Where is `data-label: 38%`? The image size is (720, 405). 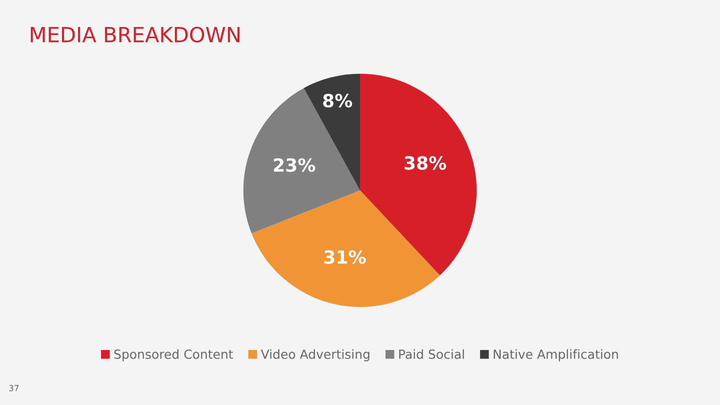
data-label: 38% is located at coordinates (425, 163).